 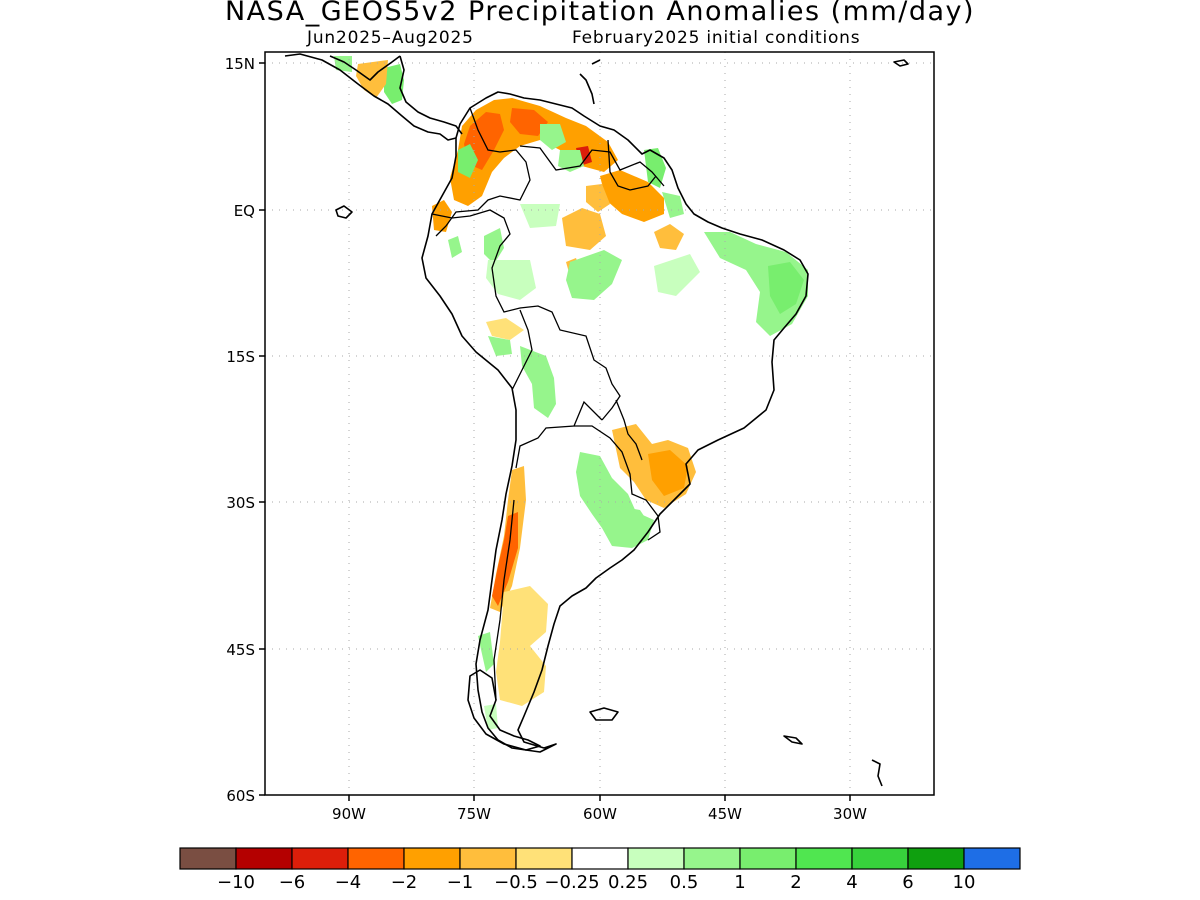 I want to click on latitude-labels: 15N EQ 15S 30S 45S 60S, so click(x=240, y=430).